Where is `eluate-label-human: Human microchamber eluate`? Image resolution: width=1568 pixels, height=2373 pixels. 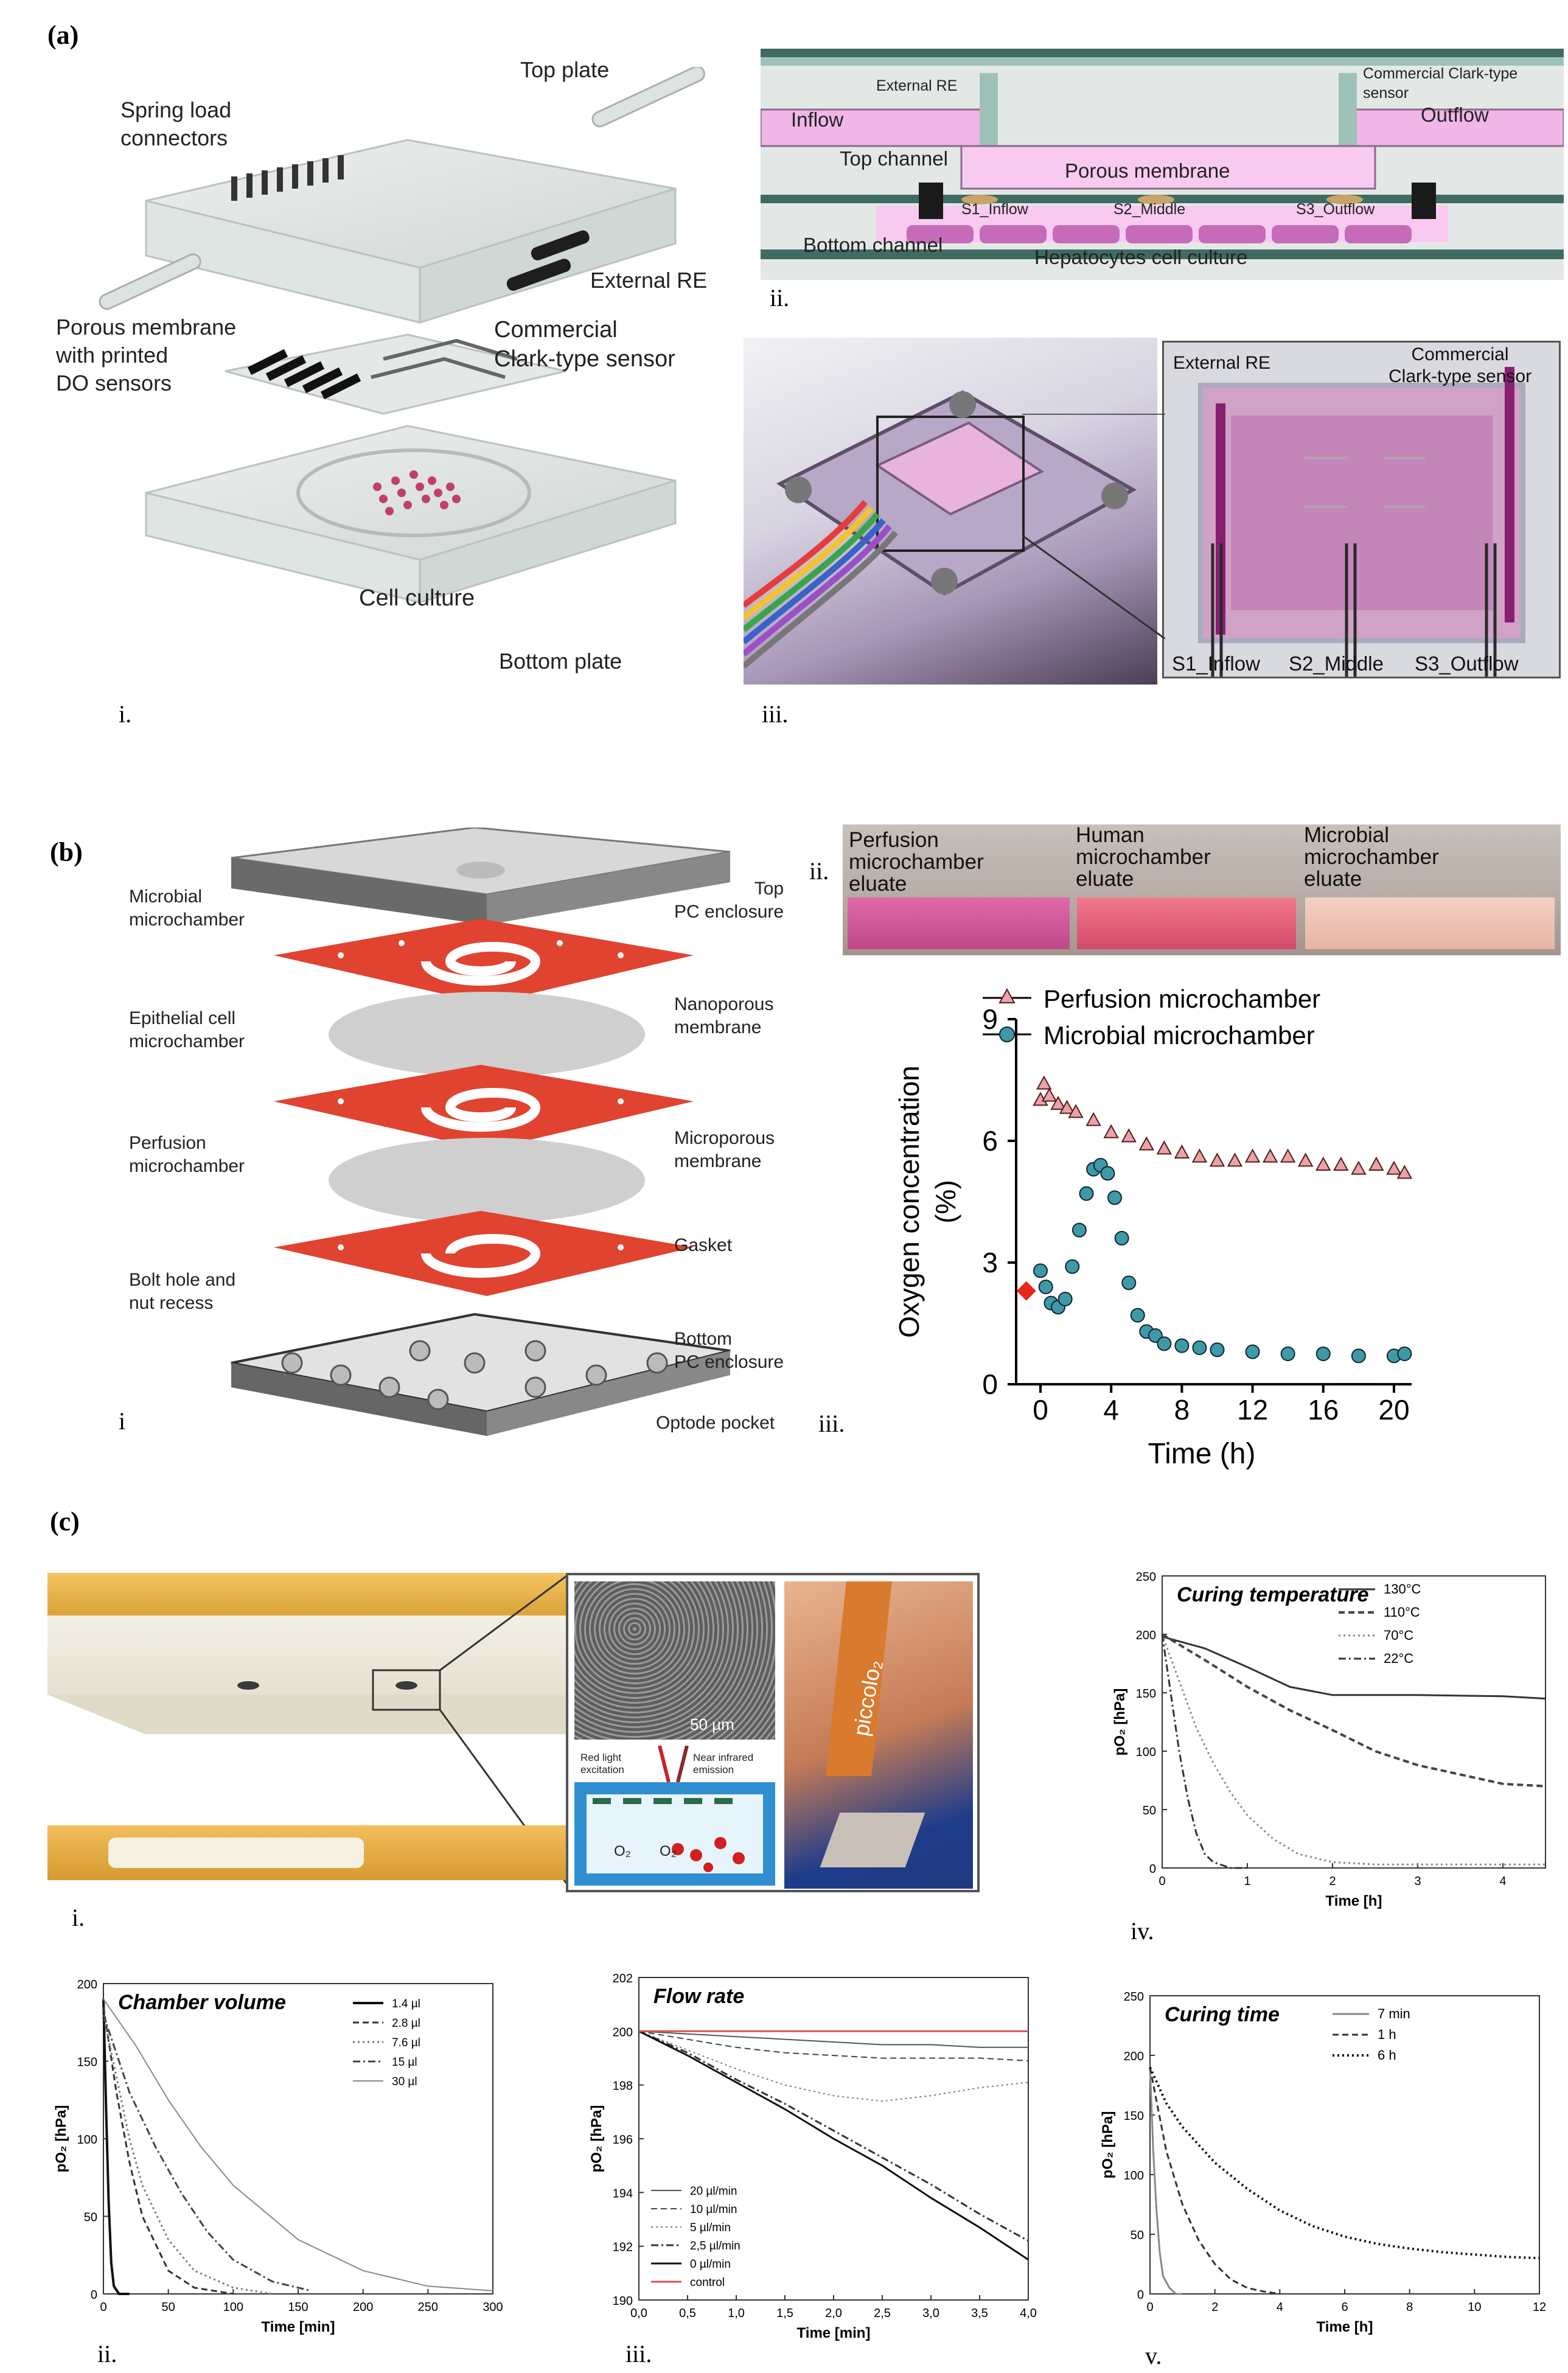 eluate-label-human: Human microchamber eluate is located at coordinates (1143, 858).